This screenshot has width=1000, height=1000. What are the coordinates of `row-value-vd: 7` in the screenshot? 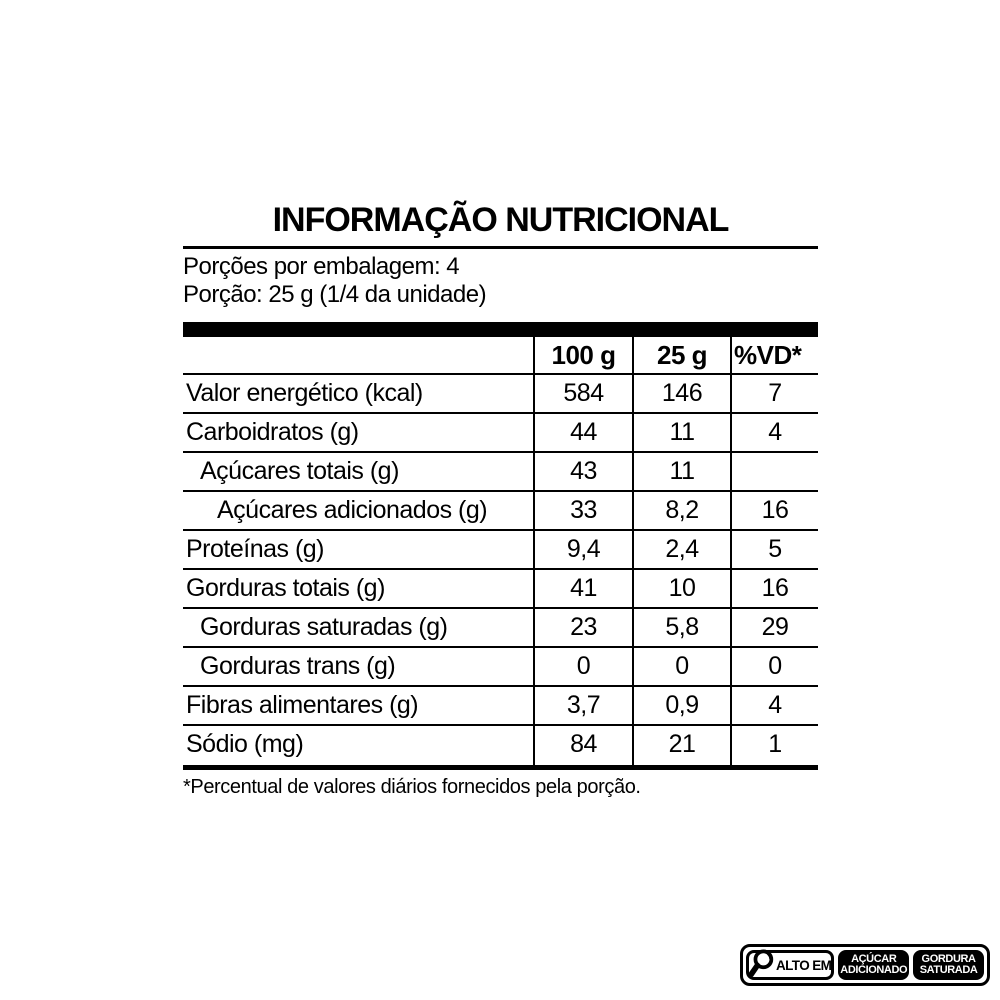 It's located at (774, 393).